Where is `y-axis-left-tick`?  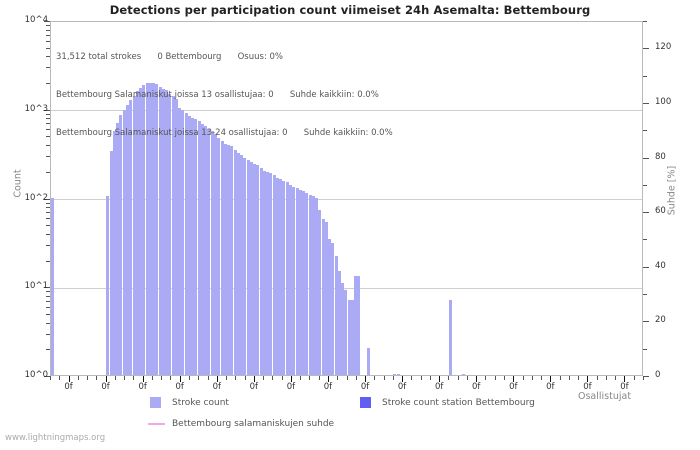 y-axis-left-tick is located at coordinates (47, 288).